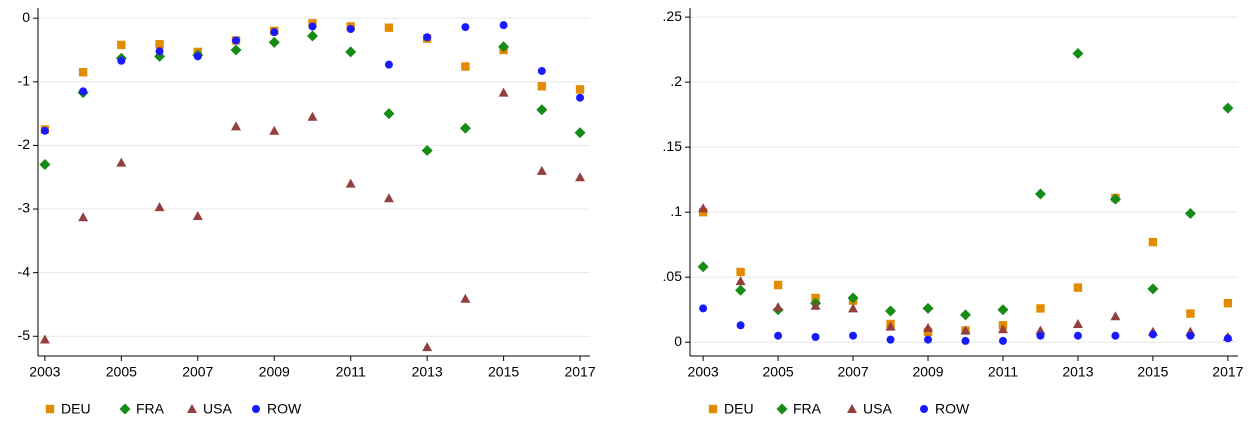  Describe the element at coordinates (284, 409) in the screenshot. I see `legend-label: ROW` at that location.